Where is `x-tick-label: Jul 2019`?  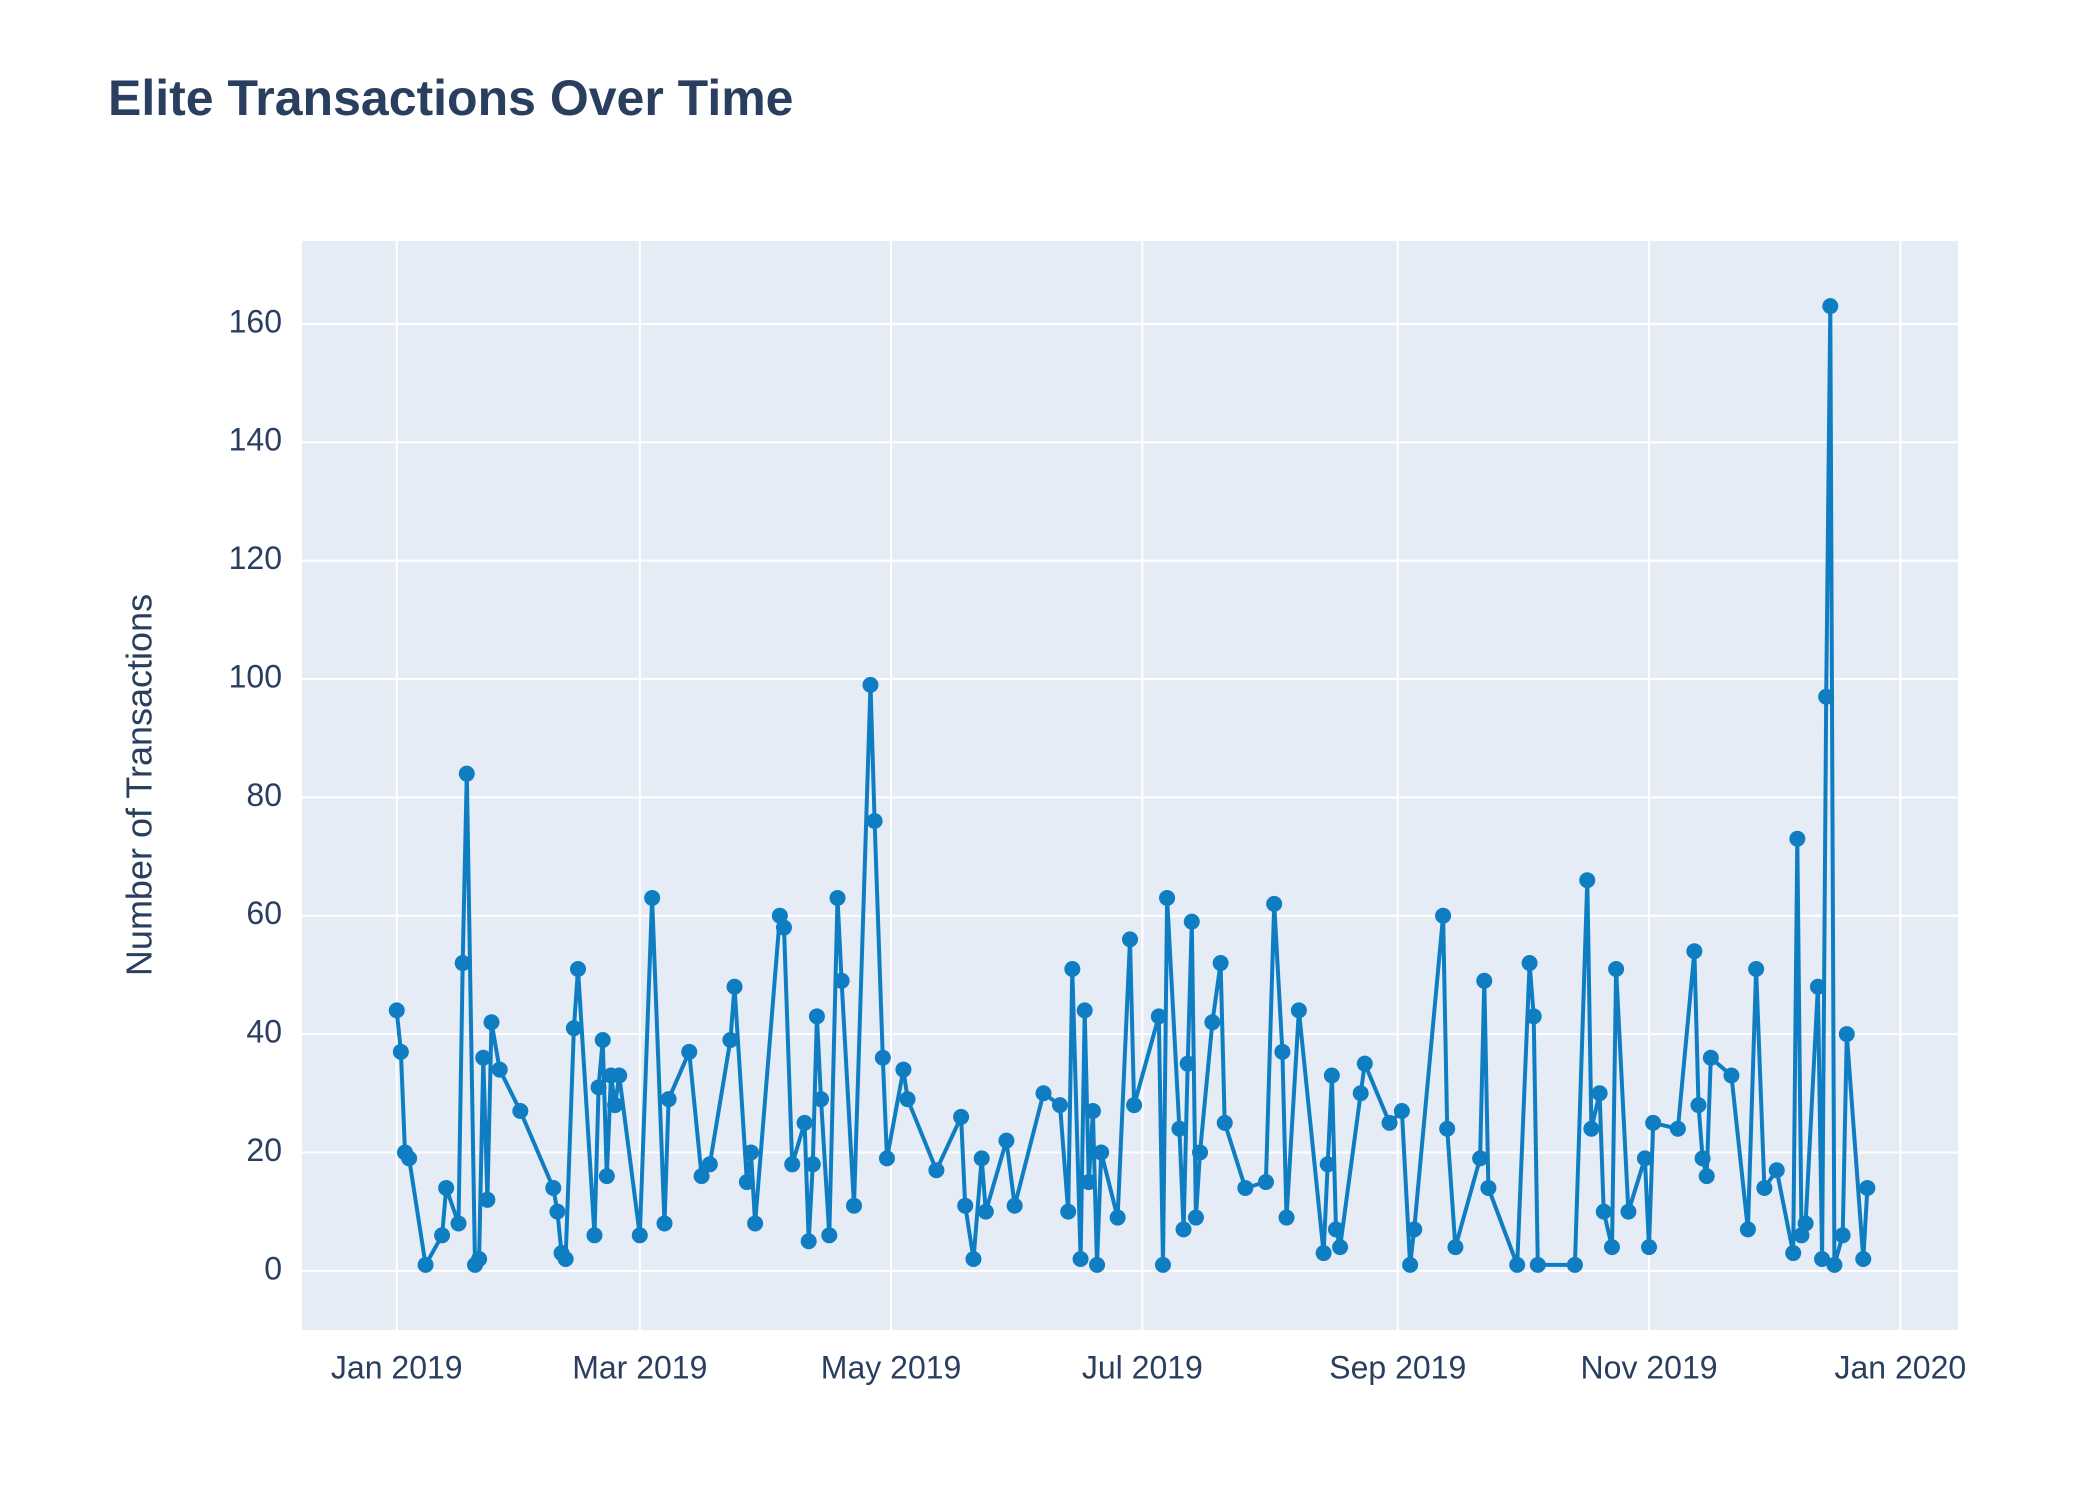 x-tick-label: Jul 2019 is located at coordinates (1142, 1367).